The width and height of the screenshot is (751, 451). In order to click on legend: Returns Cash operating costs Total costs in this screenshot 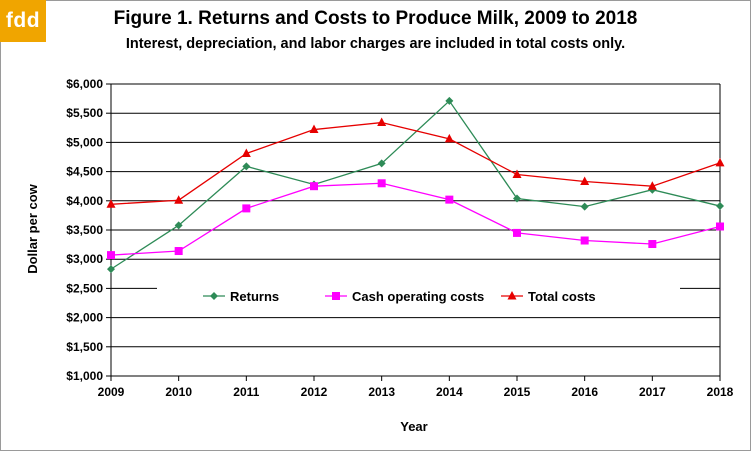, I will do `click(418, 296)`.